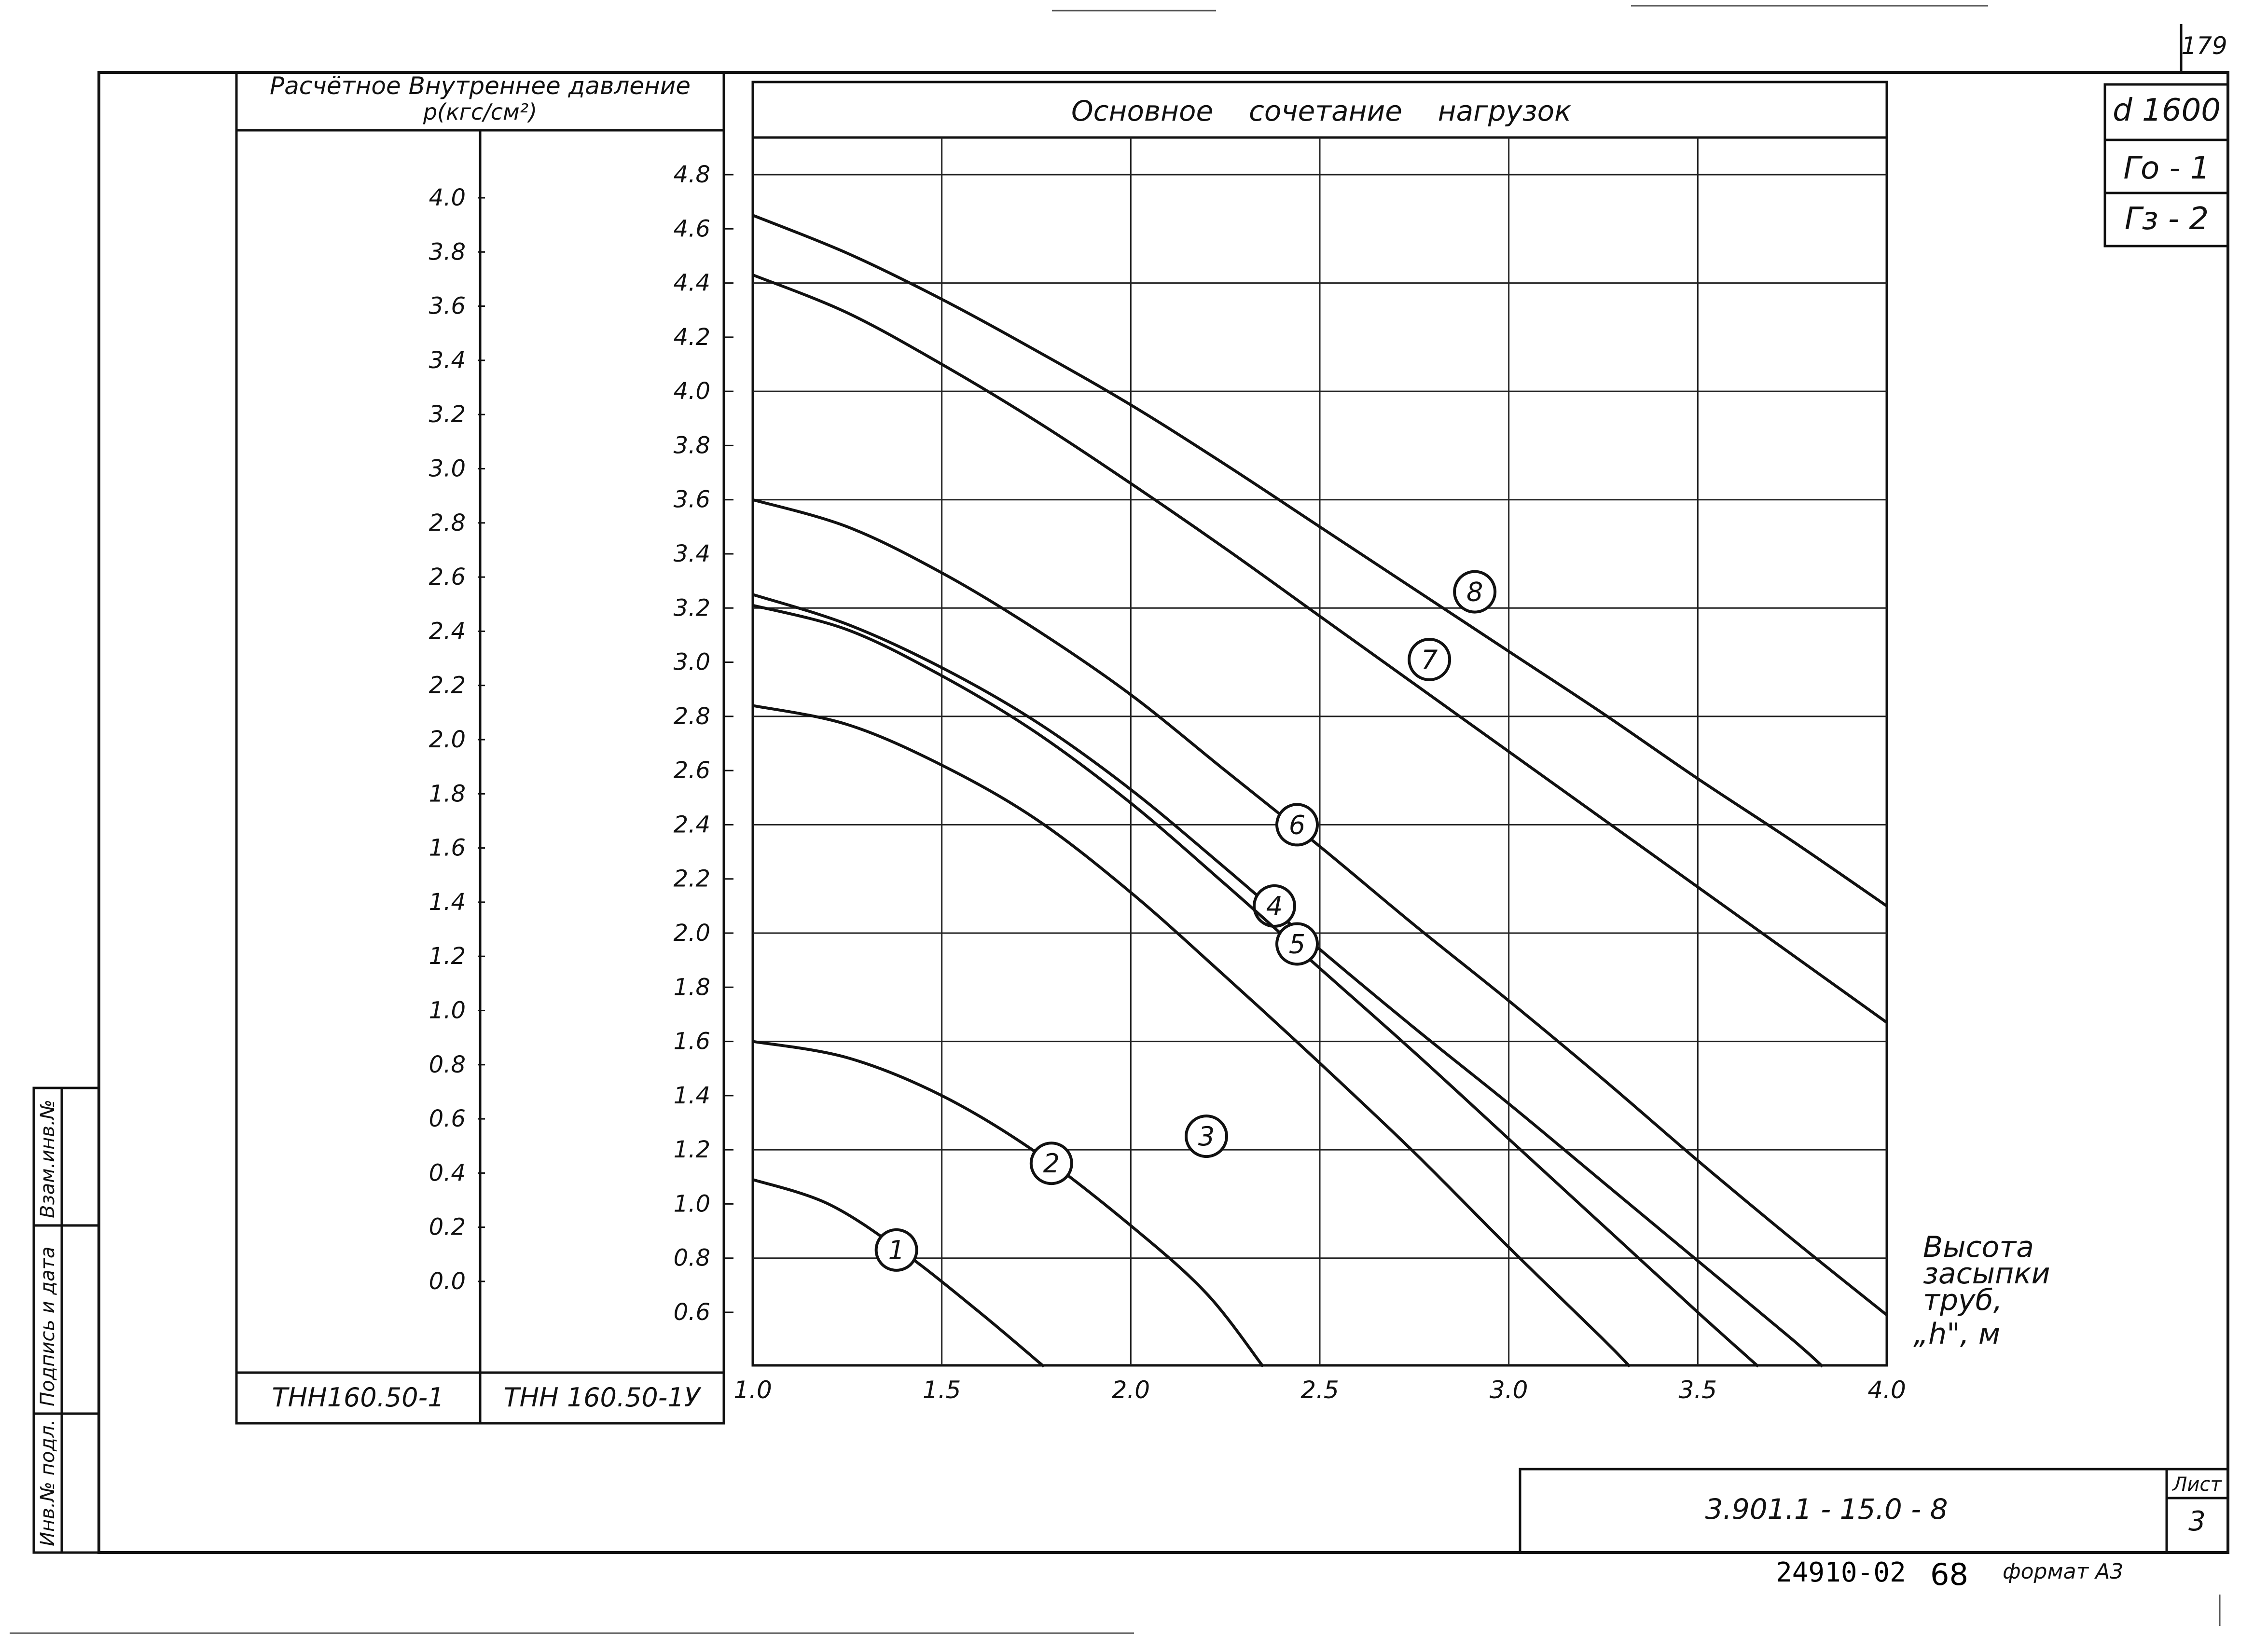  I want to click on curve-label-2: 2, so click(1051, 1163).